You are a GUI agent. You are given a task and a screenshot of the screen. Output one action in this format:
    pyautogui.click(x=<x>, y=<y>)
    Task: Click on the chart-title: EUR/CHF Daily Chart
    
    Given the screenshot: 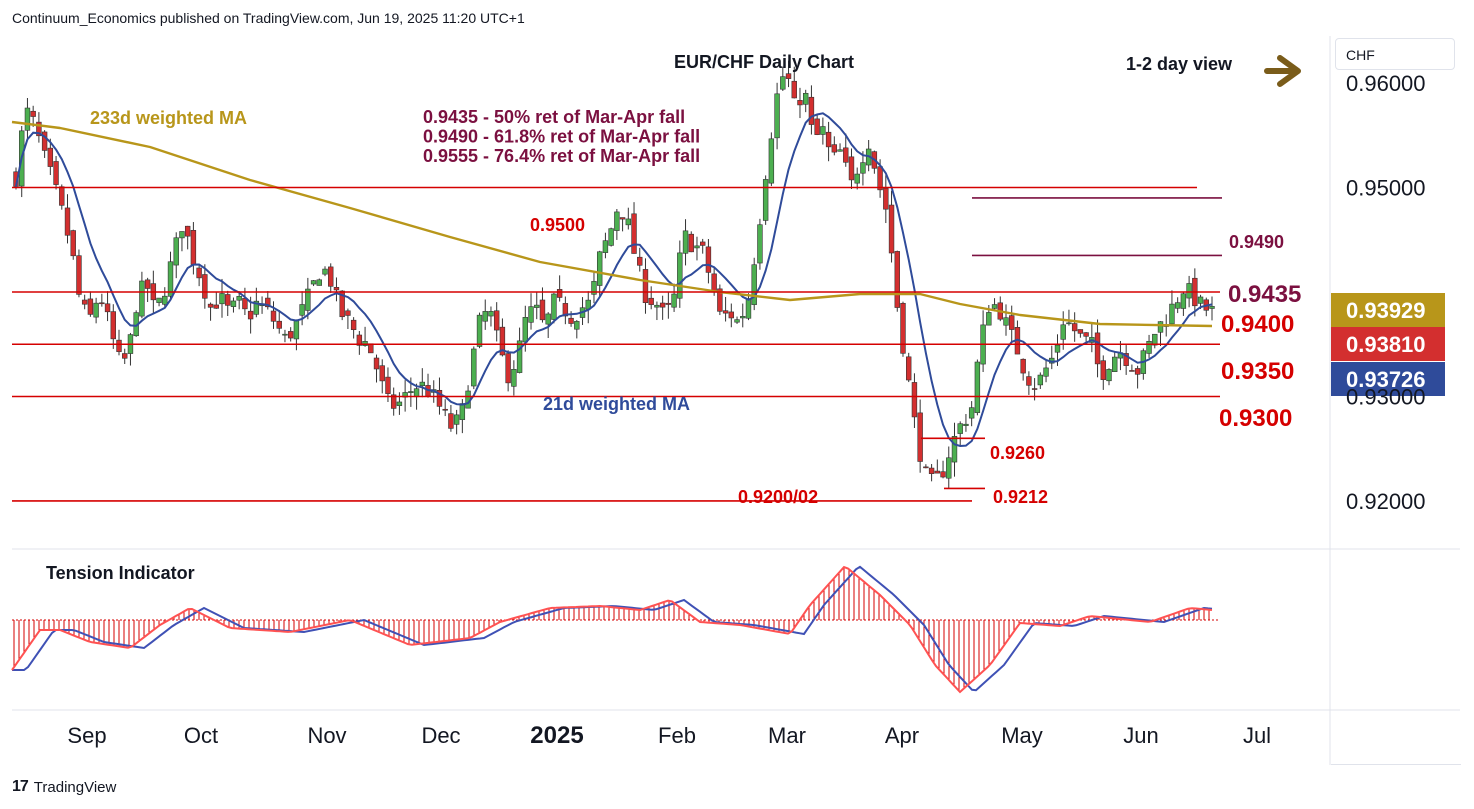 What is the action you would take?
    pyautogui.click(x=764, y=62)
    